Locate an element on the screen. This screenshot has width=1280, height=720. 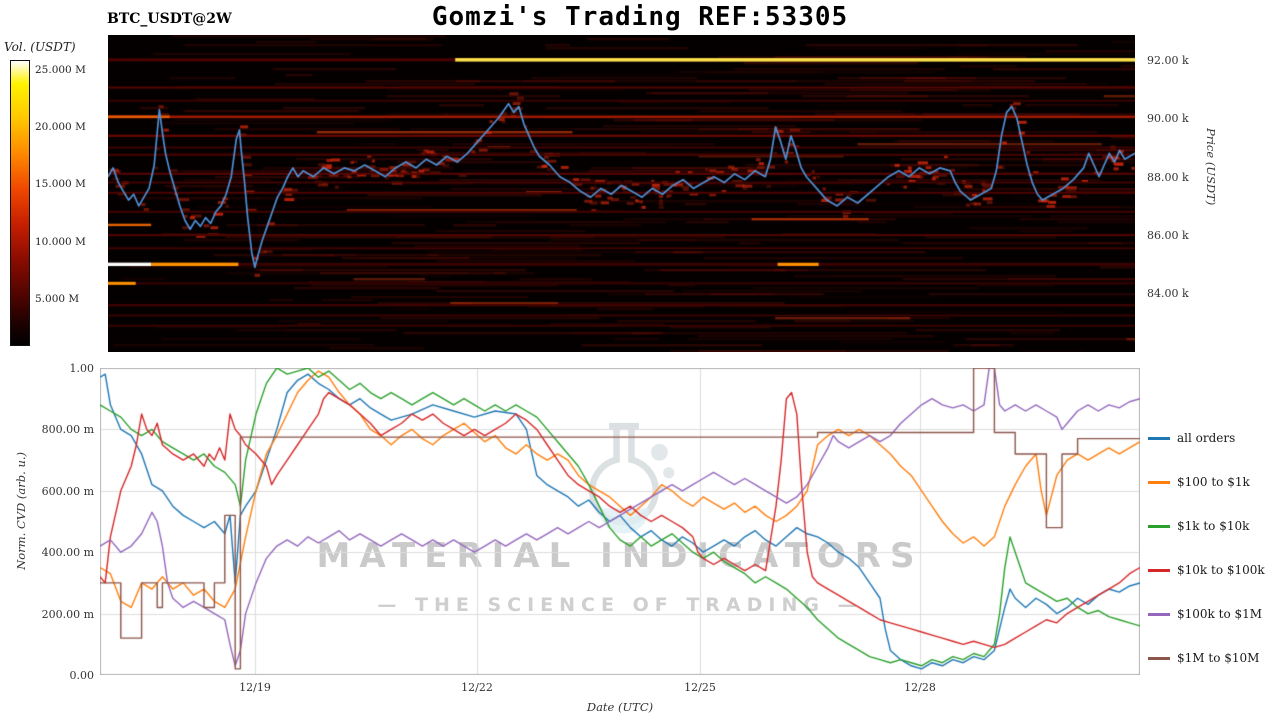
legend-entry: $100k to $1M is located at coordinates (1214, 614).